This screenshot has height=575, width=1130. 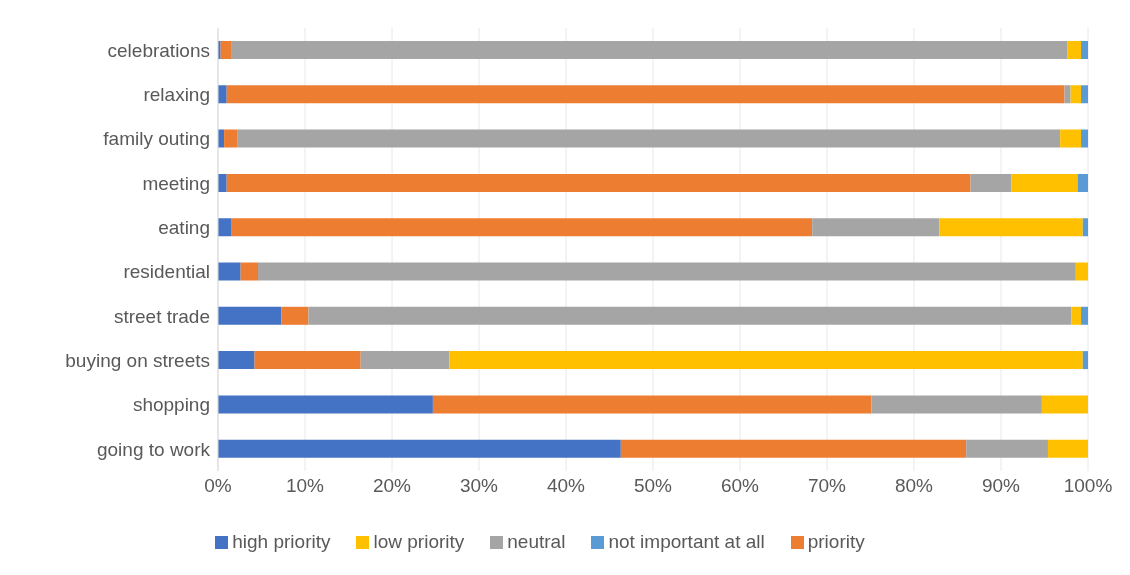 What do you see at coordinates (161, 316) in the screenshot?
I see `y-tick-label: street trade` at bounding box center [161, 316].